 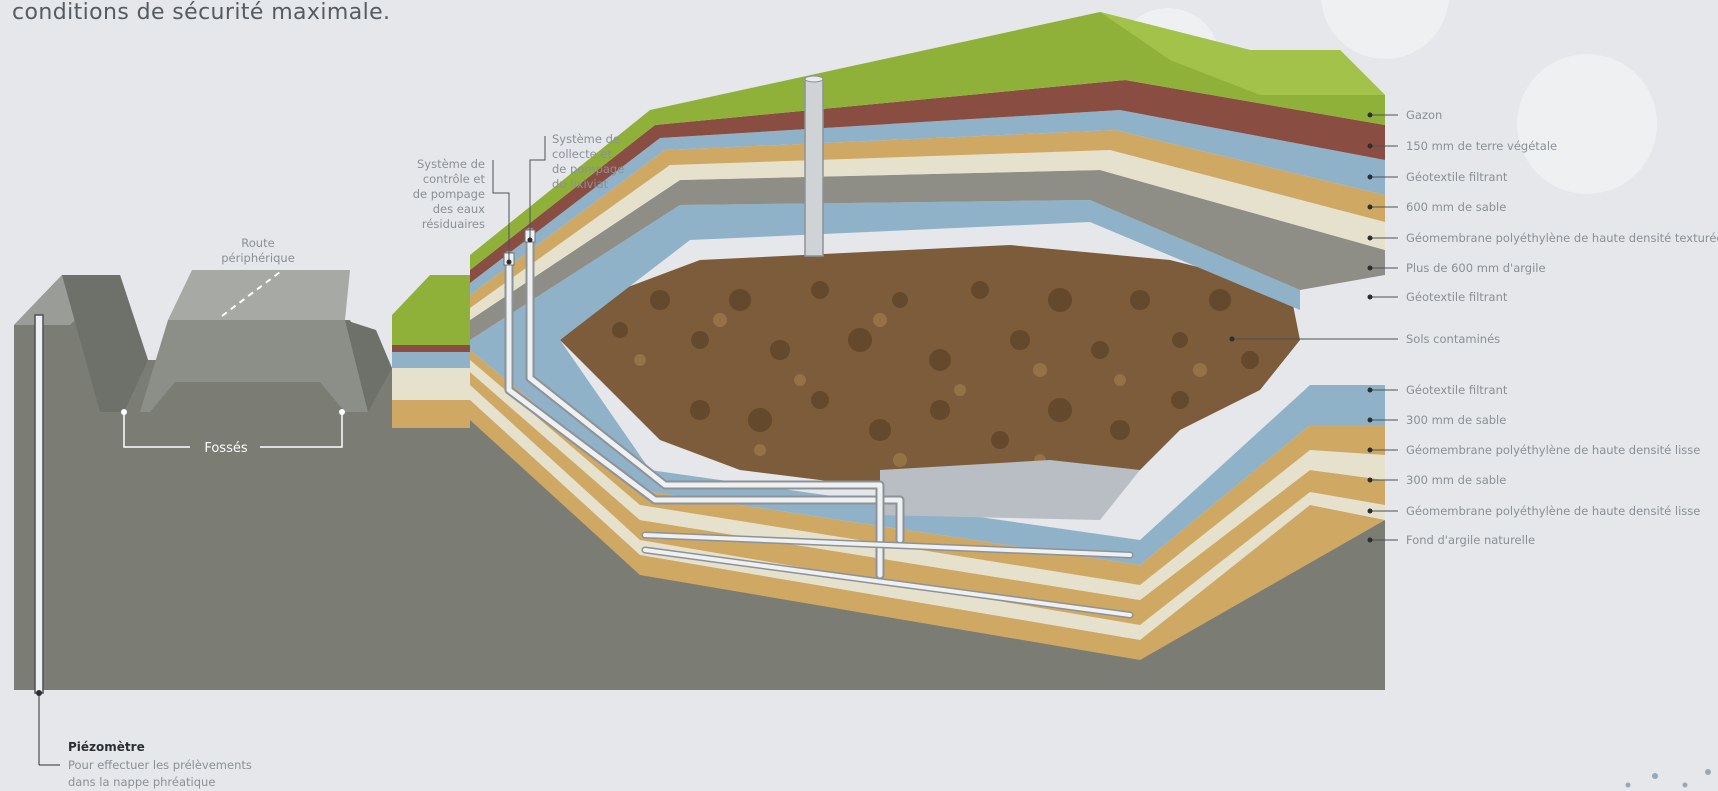 I want to click on collection-leader-dot, so click(x=530, y=240).